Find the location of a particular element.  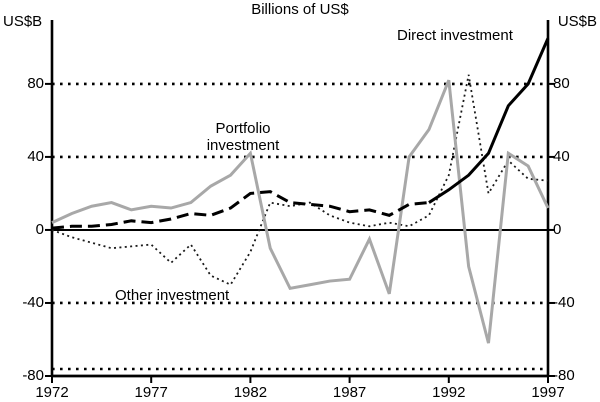

series-direct-investment-solid is located at coordinates (489, 120).